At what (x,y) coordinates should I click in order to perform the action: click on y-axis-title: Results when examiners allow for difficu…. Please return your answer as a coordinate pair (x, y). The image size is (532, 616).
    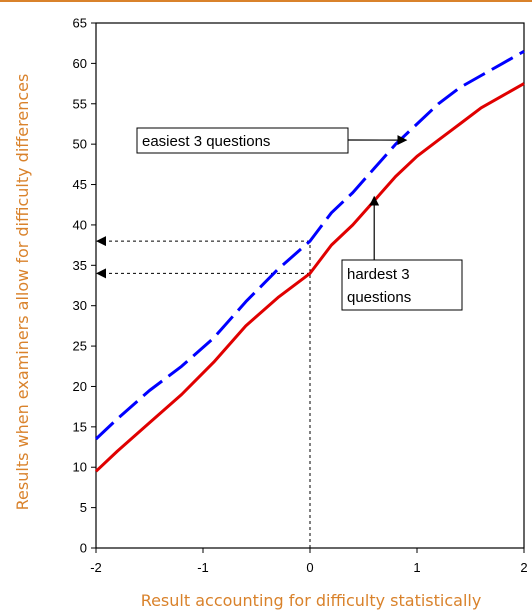
    Looking at the image, I should click on (22, 292).